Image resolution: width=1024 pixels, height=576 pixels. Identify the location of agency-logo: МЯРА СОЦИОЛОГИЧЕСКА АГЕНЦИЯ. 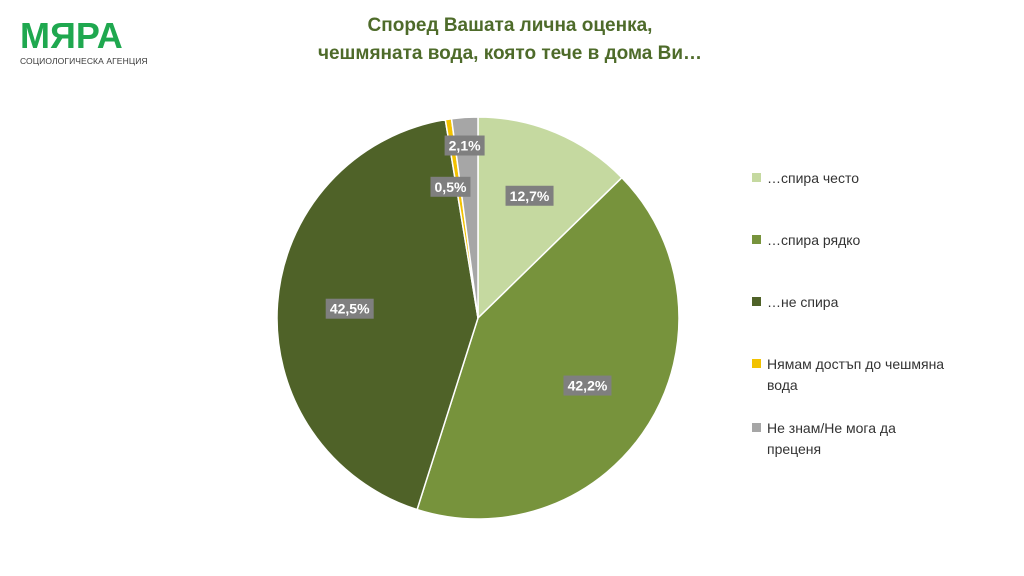
(85, 41).